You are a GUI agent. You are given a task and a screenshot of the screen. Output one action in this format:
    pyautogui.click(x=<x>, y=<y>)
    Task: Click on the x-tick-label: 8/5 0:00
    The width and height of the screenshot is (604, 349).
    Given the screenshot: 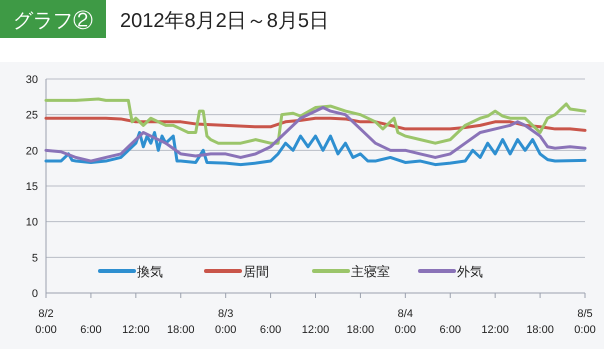 What is the action you would take?
    pyautogui.click(x=585, y=322)
    